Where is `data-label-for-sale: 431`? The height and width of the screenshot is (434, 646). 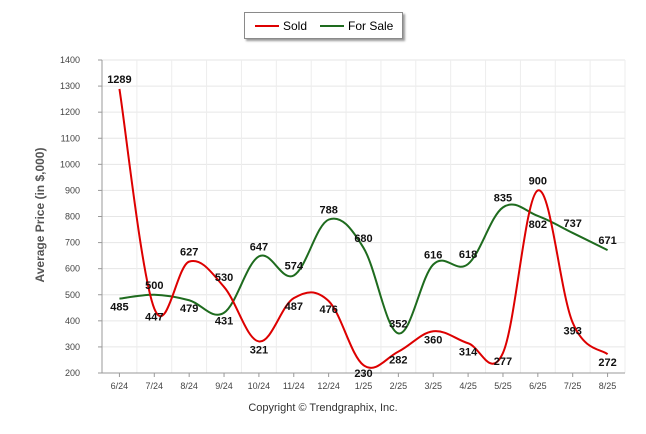 data-label-for-sale: 431 is located at coordinates (224, 322).